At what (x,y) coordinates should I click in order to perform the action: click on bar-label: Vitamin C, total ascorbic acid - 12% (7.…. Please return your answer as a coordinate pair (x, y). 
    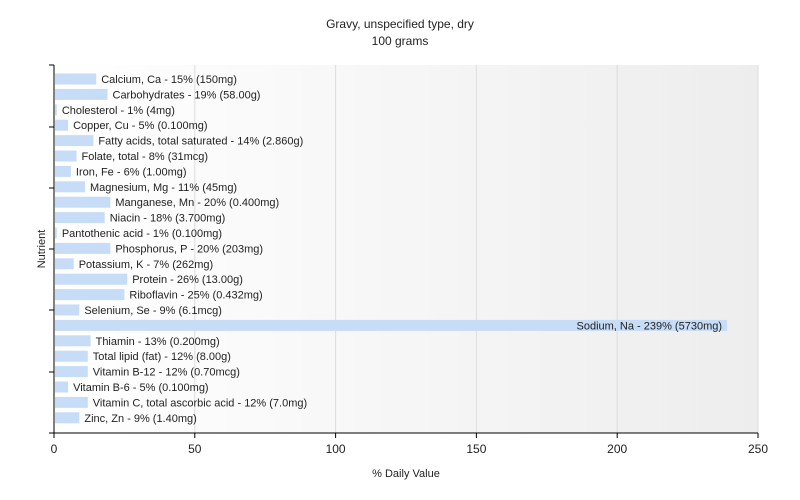
    Looking at the image, I should click on (200, 403).